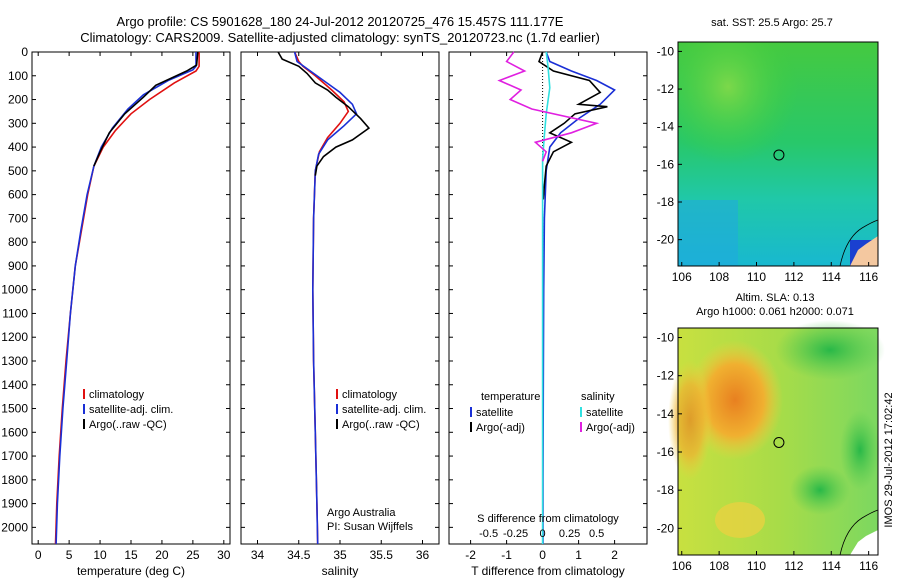 The height and width of the screenshot is (580, 900). I want to click on legend-header-temperature: temperature, so click(510, 397).